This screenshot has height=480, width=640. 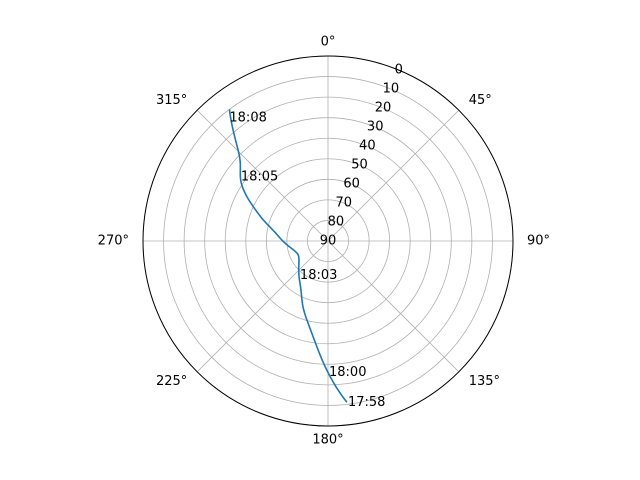 What do you see at coordinates (171, 100) in the screenshot?
I see `angle-tick-315: 315°` at bounding box center [171, 100].